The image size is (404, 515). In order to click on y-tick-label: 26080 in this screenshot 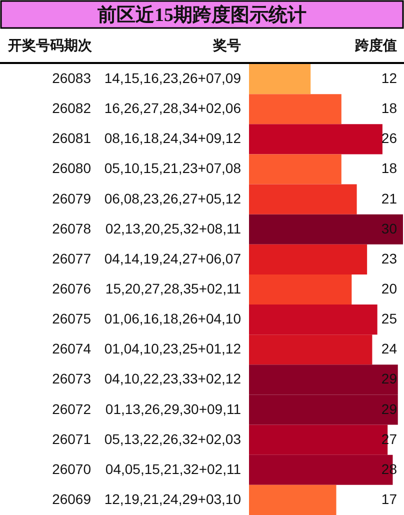, I will do `click(72, 168)`.